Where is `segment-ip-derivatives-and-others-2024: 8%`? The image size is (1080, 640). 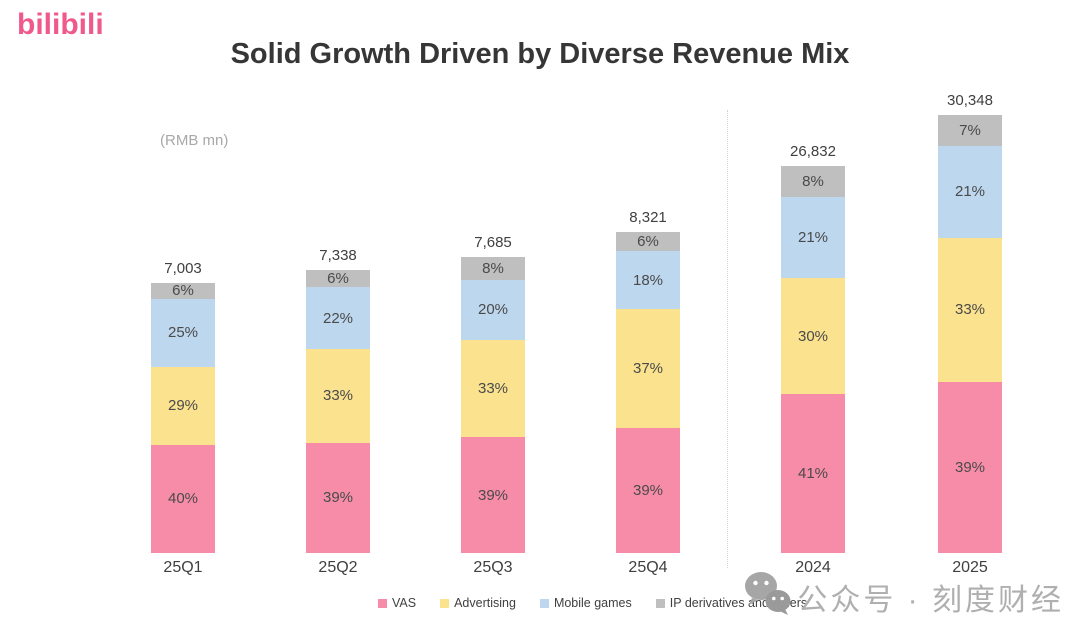 segment-ip-derivatives-and-others-2024: 8% is located at coordinates (813, 181).